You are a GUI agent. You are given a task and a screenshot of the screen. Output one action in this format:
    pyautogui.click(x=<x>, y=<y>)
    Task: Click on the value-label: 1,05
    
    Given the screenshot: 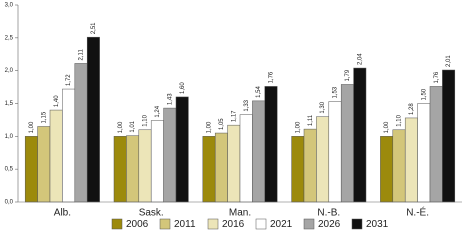 What is the action you would take?
    pyautogui.click(x=222, y=124)
    